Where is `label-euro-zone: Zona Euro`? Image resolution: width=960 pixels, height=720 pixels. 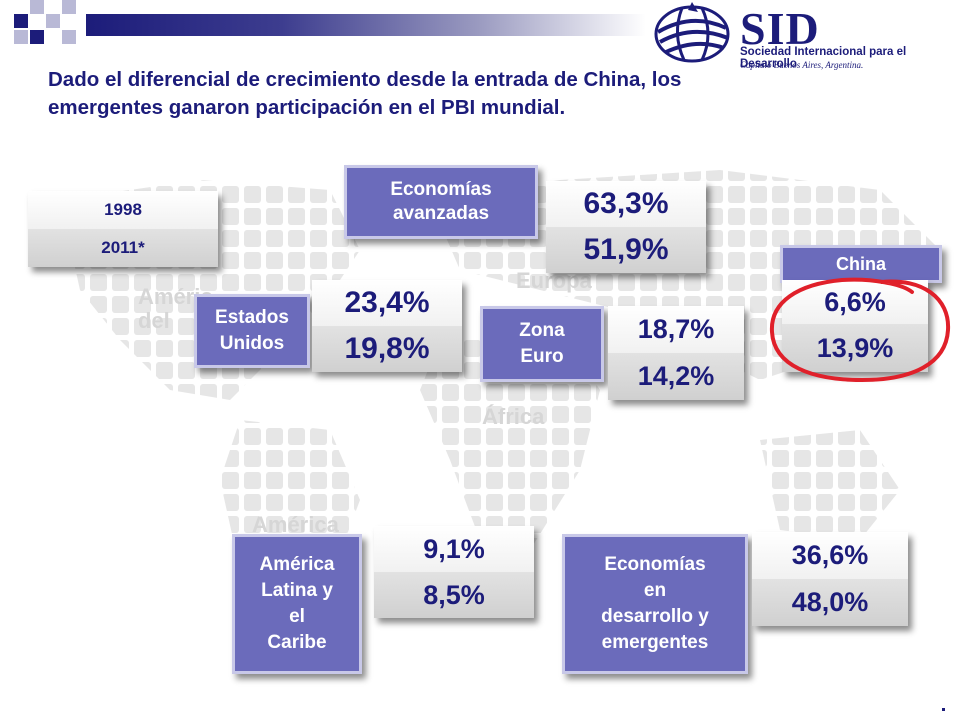 label-euro-zone: Zona Euro is located at coordinates (542, 344).